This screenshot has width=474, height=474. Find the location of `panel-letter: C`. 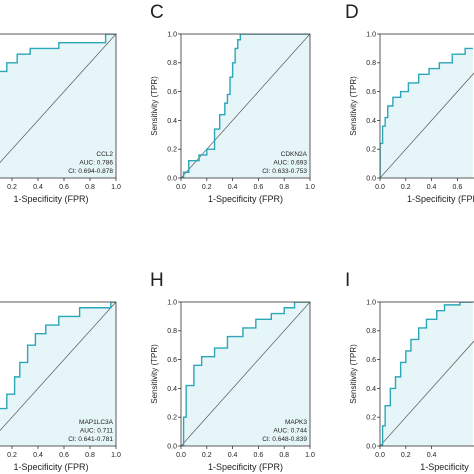

panel-letter: C is located at coordinates (157, 12).